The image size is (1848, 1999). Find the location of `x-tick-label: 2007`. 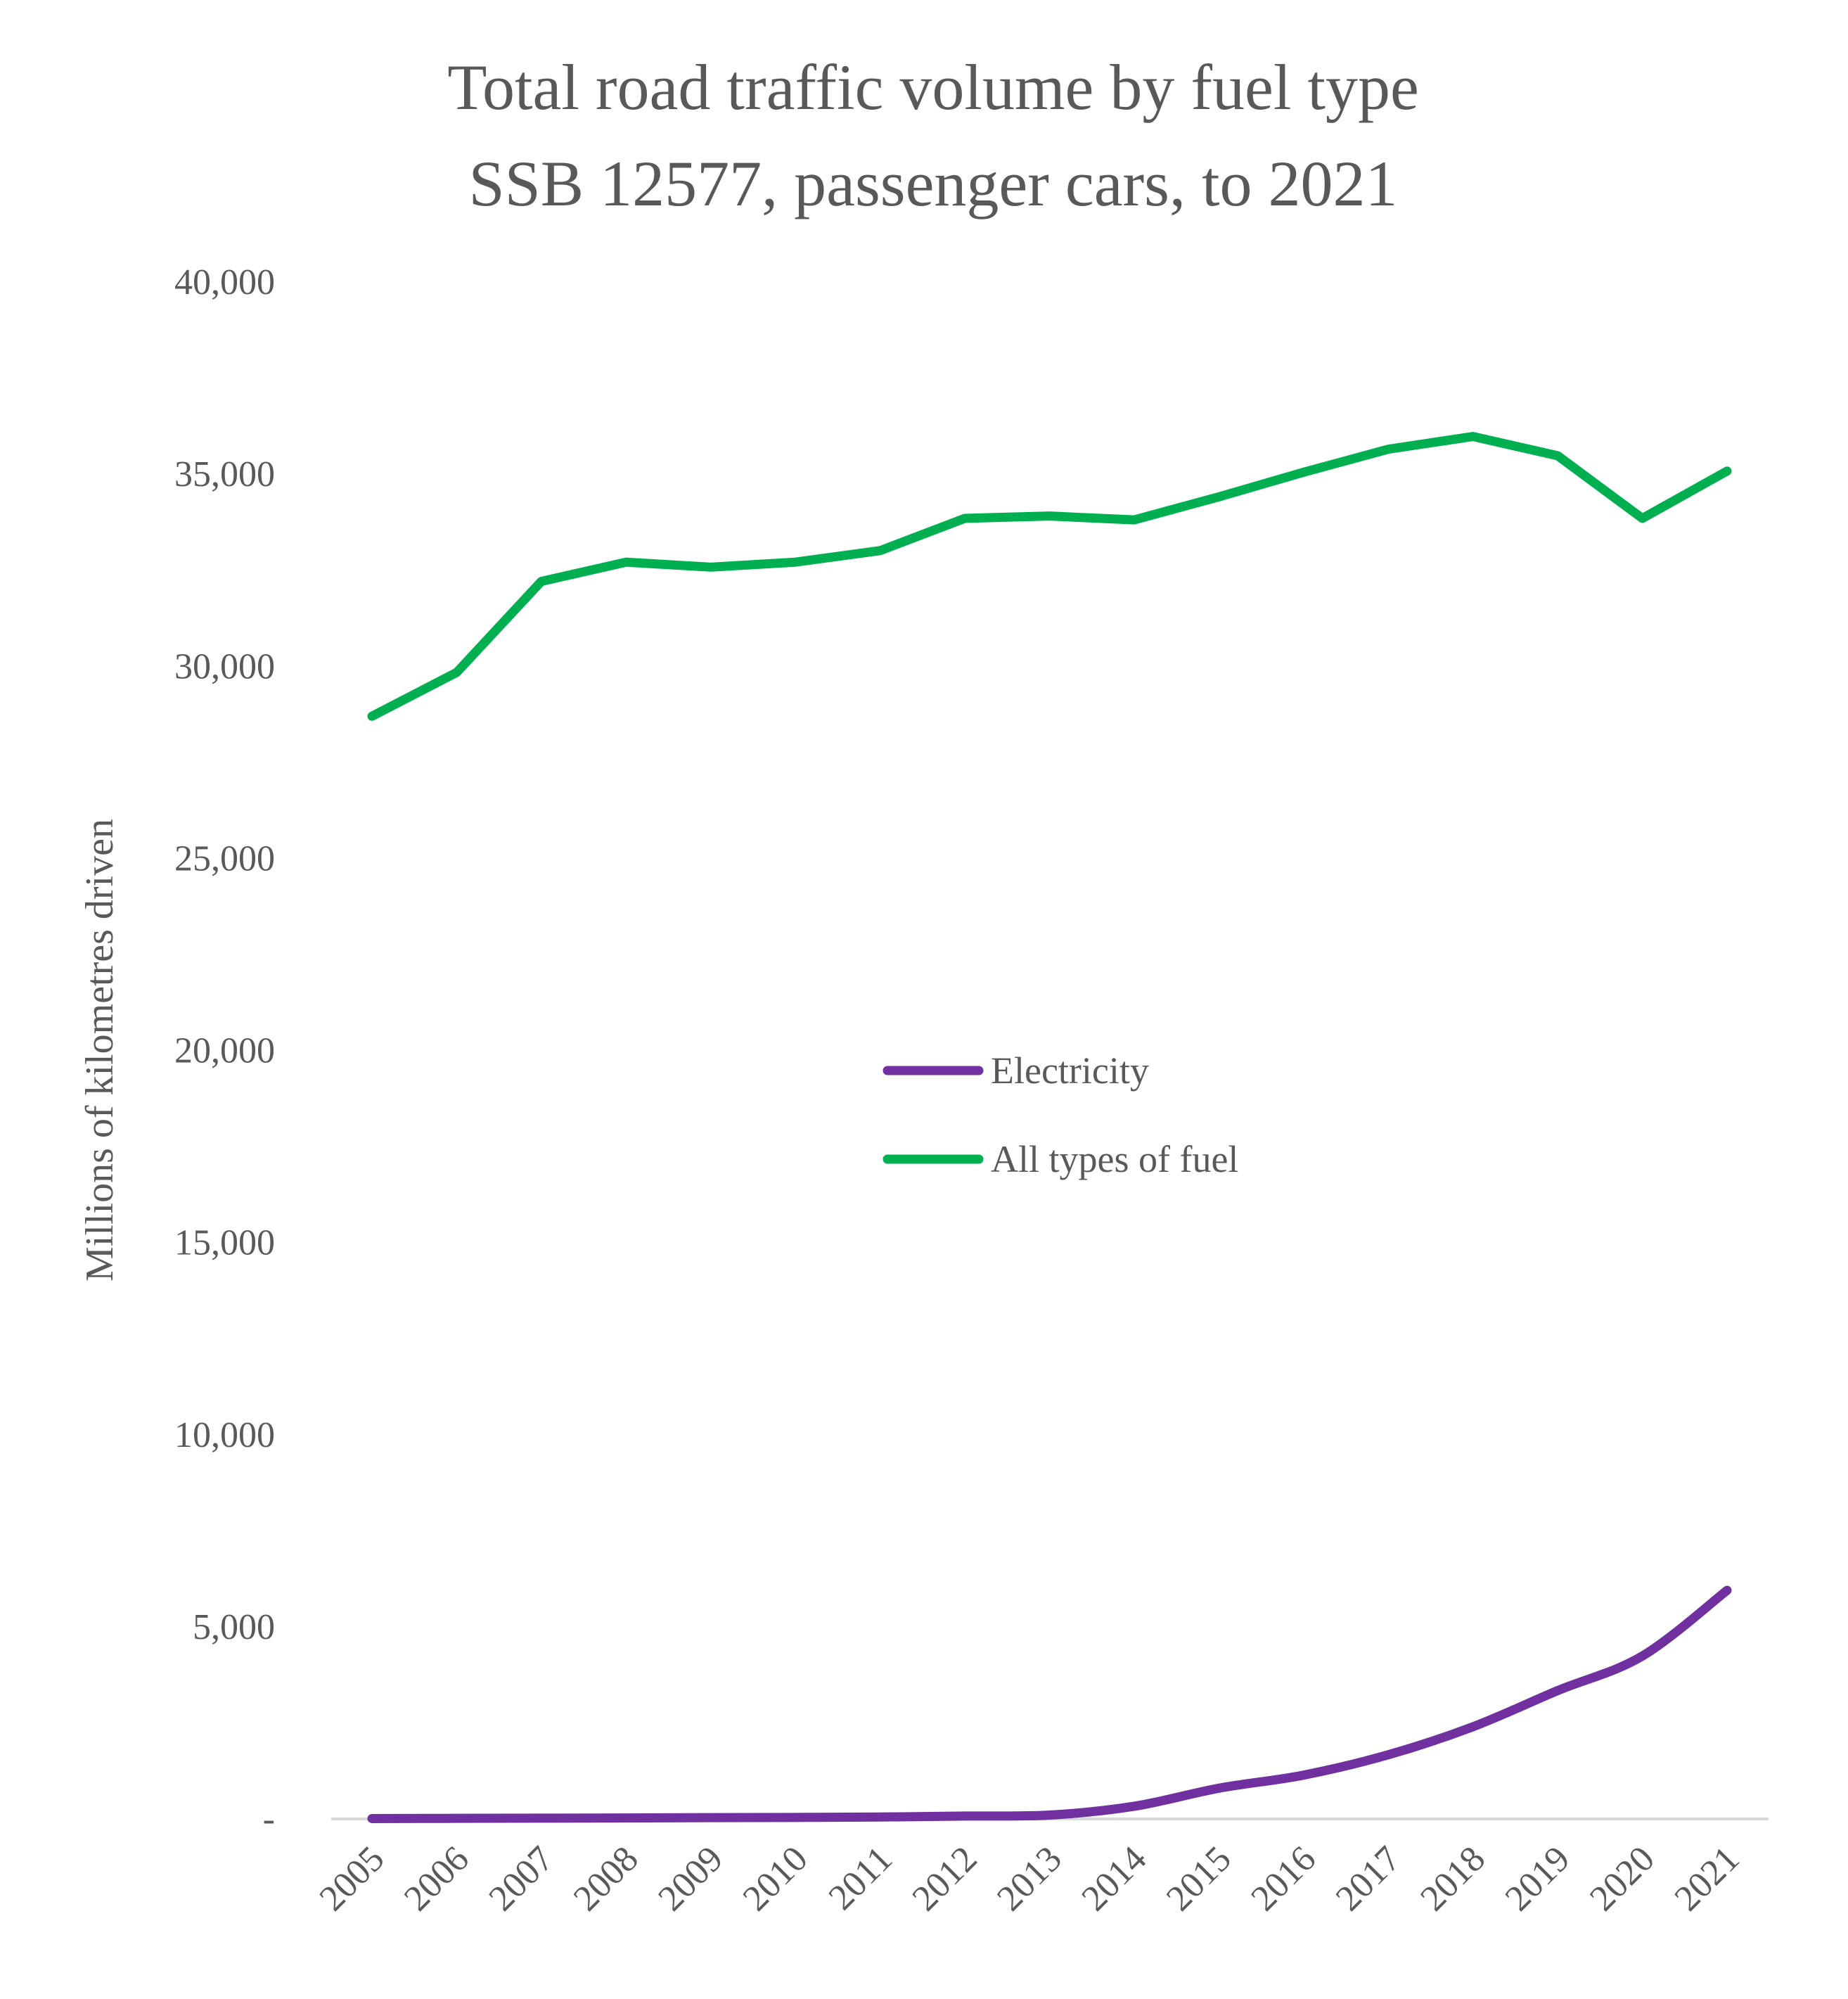

x-tick-label: 2007 is located at coordinates (522, 1879).